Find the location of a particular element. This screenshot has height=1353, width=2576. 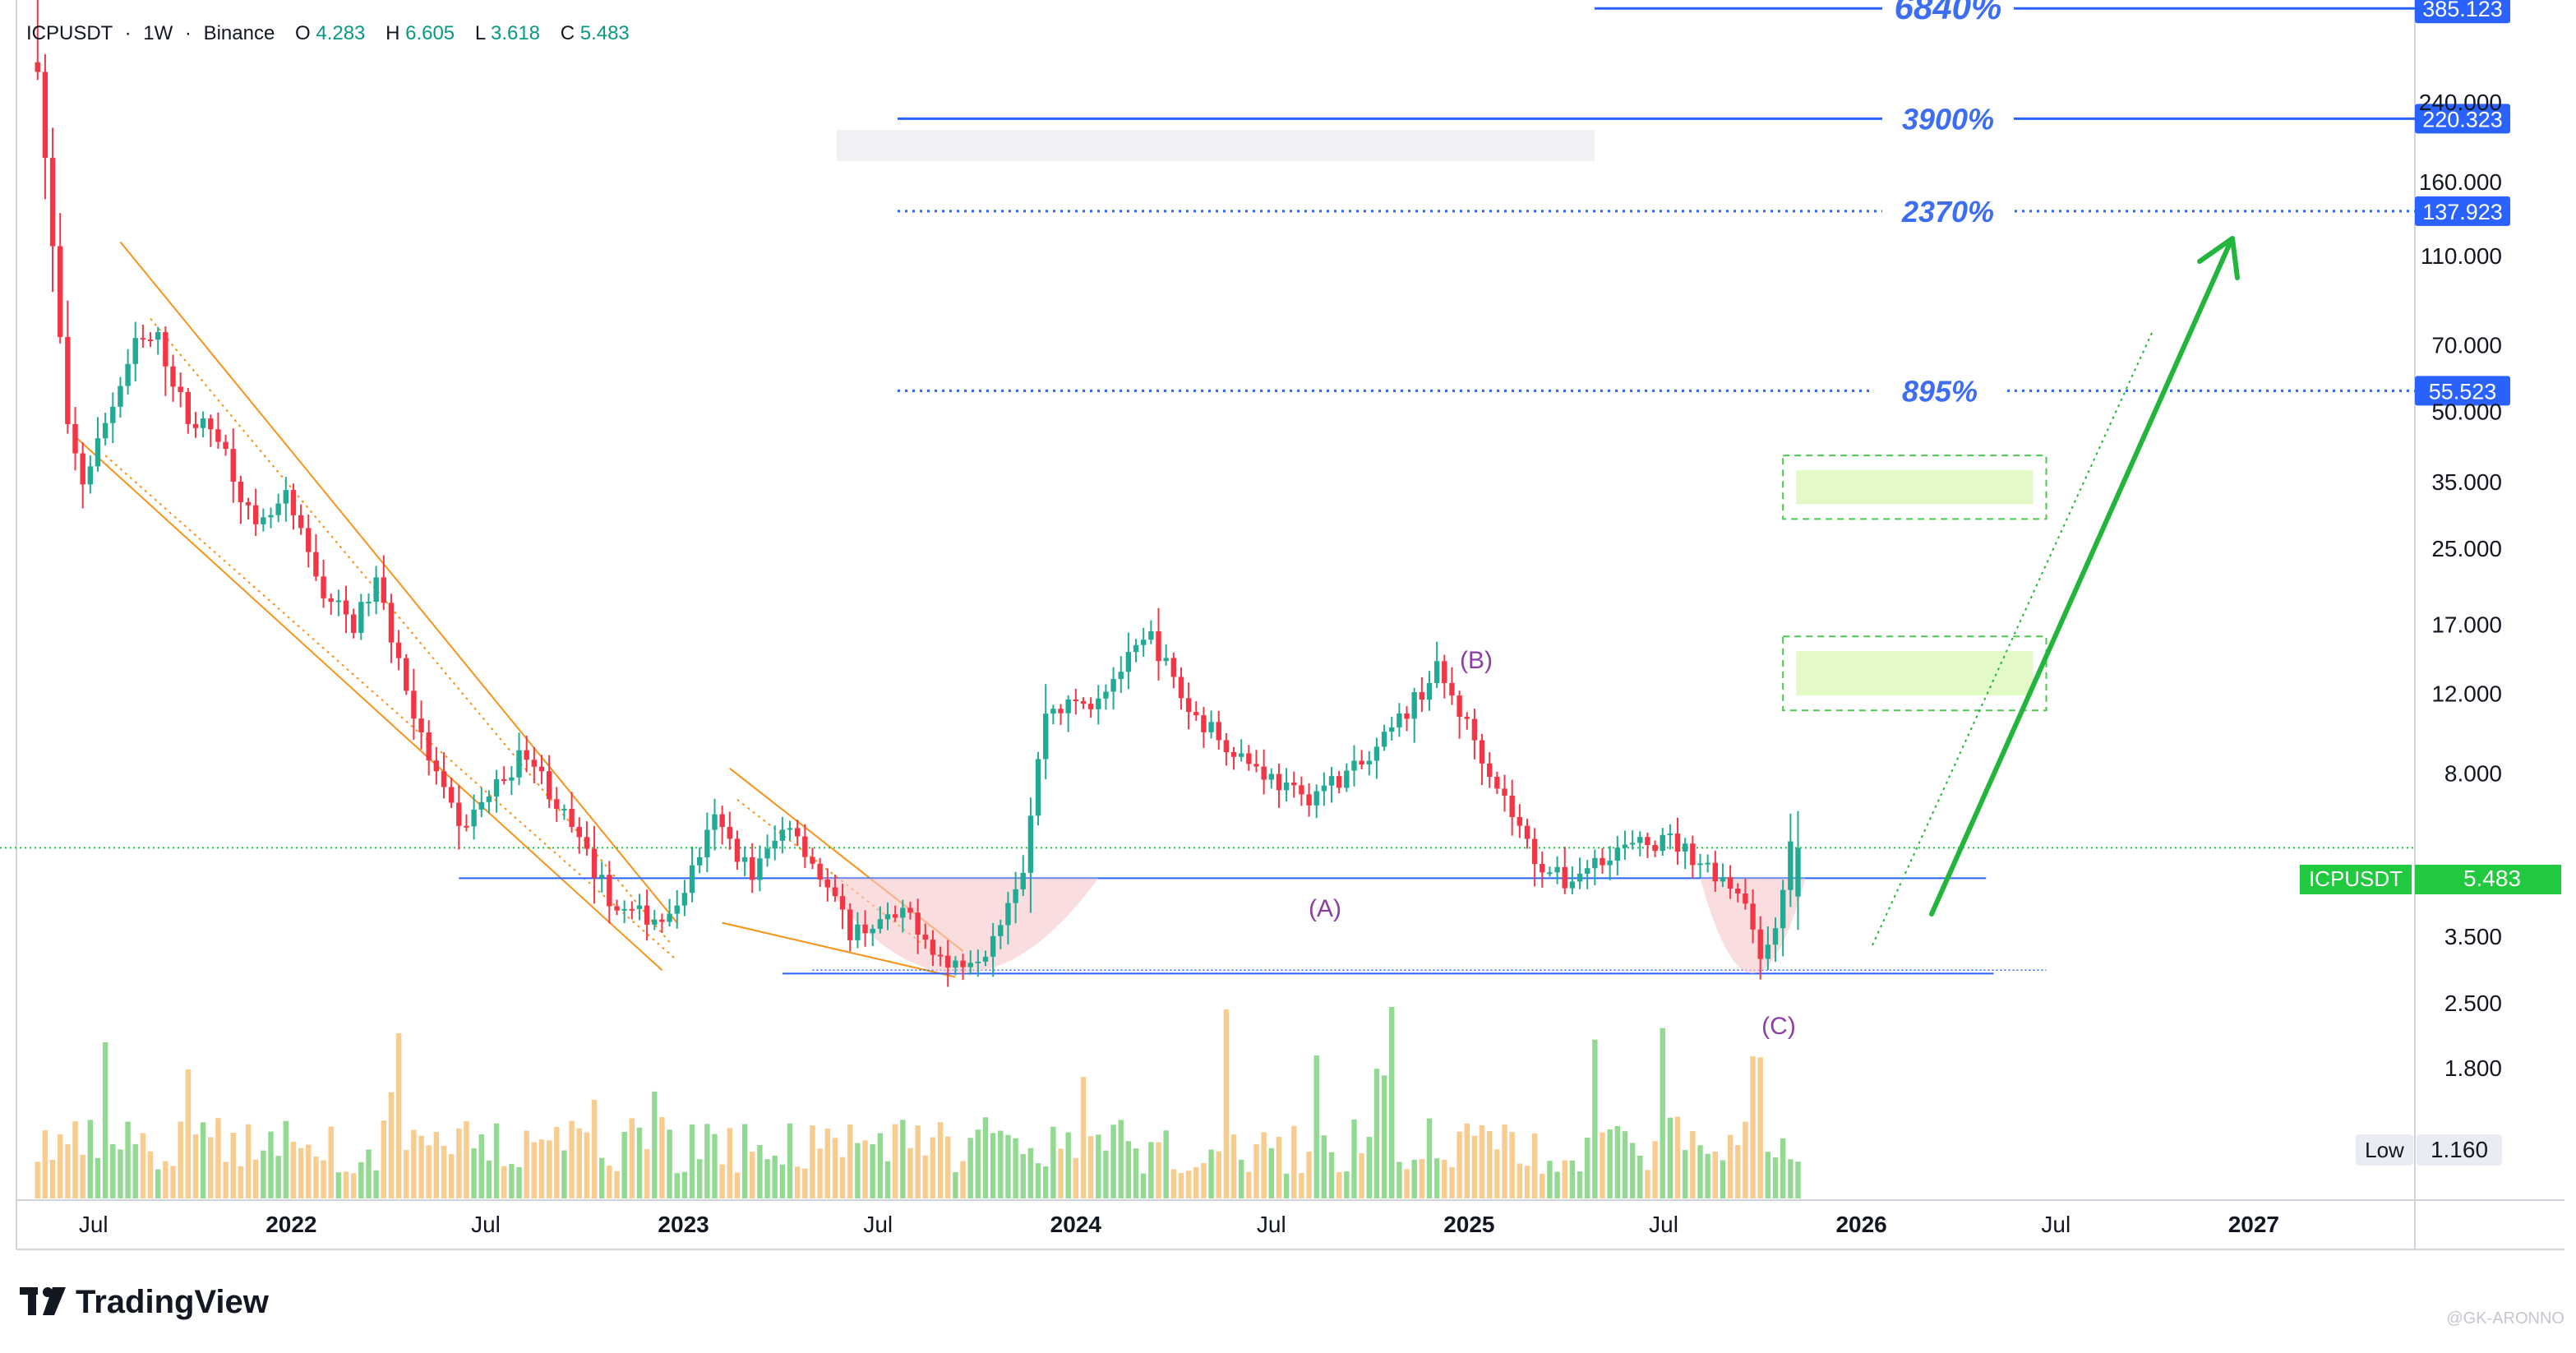

price-tick-12: 3.500 is located at coordinates (2473, 936).